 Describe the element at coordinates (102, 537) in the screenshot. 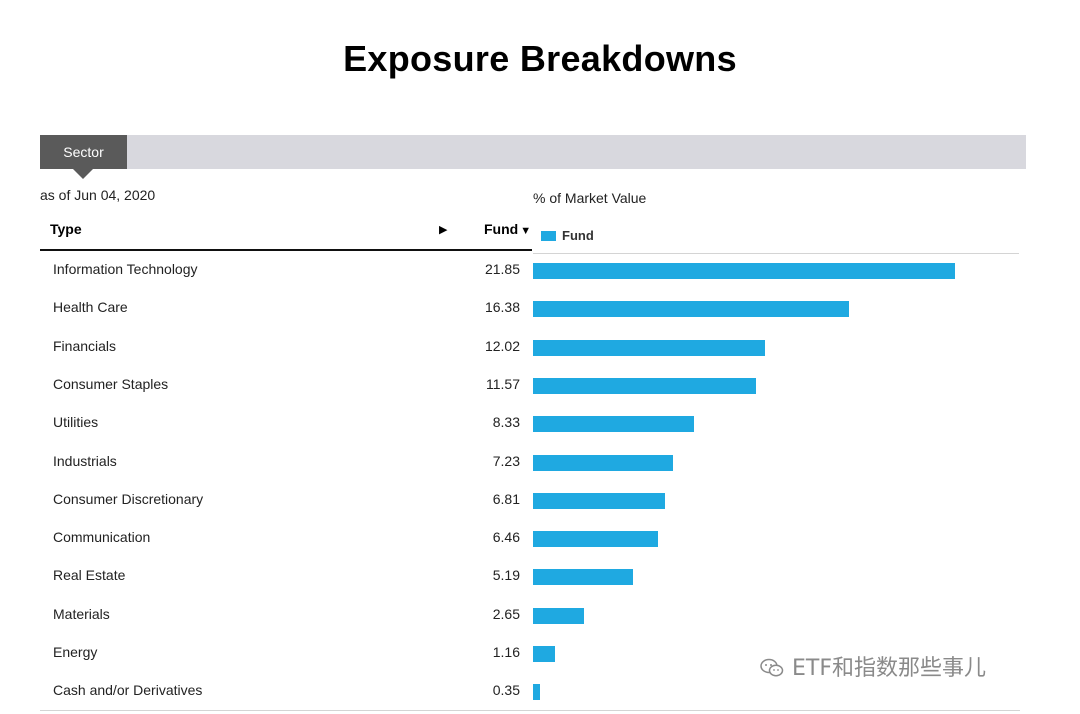

I see `sector-name: Communication` at that location.